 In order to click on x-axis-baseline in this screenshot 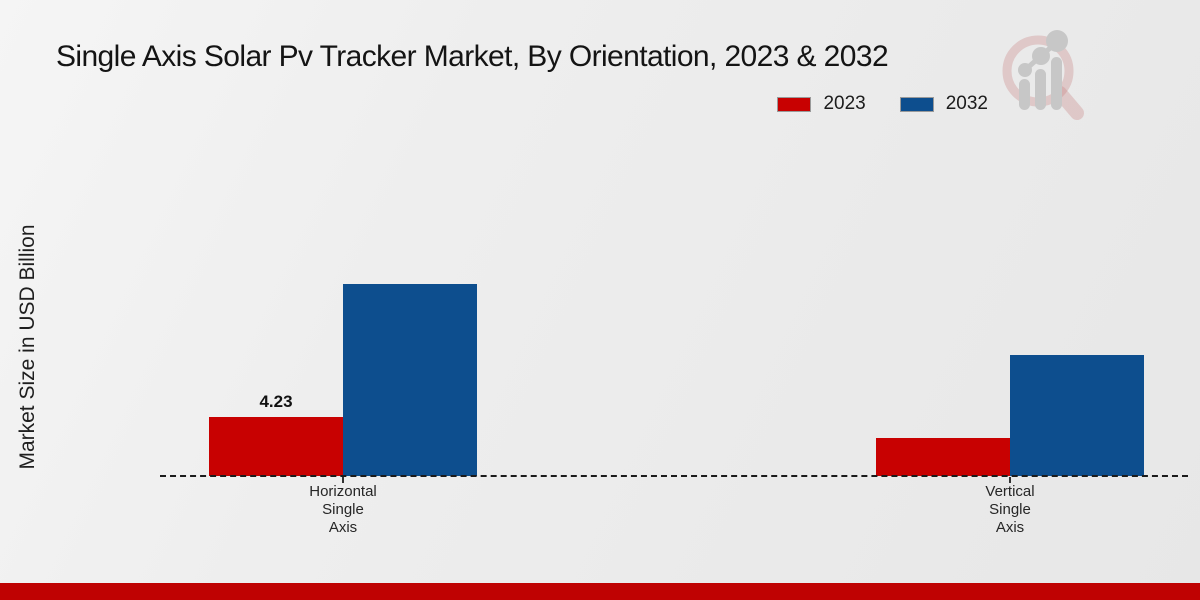, I will do `click(674, 476)`.